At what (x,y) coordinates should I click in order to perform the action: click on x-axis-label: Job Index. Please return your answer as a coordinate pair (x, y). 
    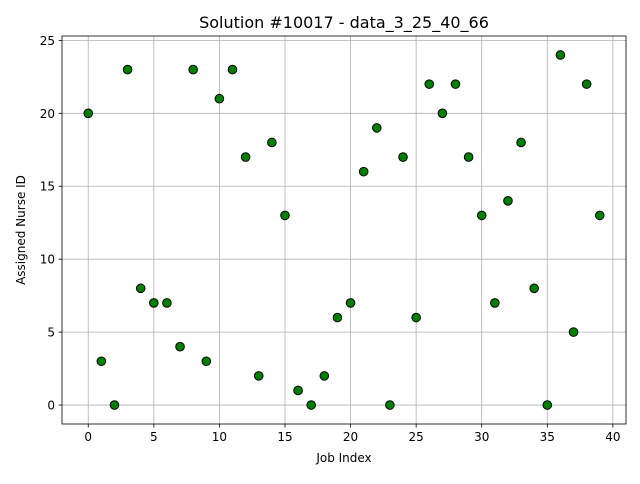
    Looking at the image, I should click on (343, 458).